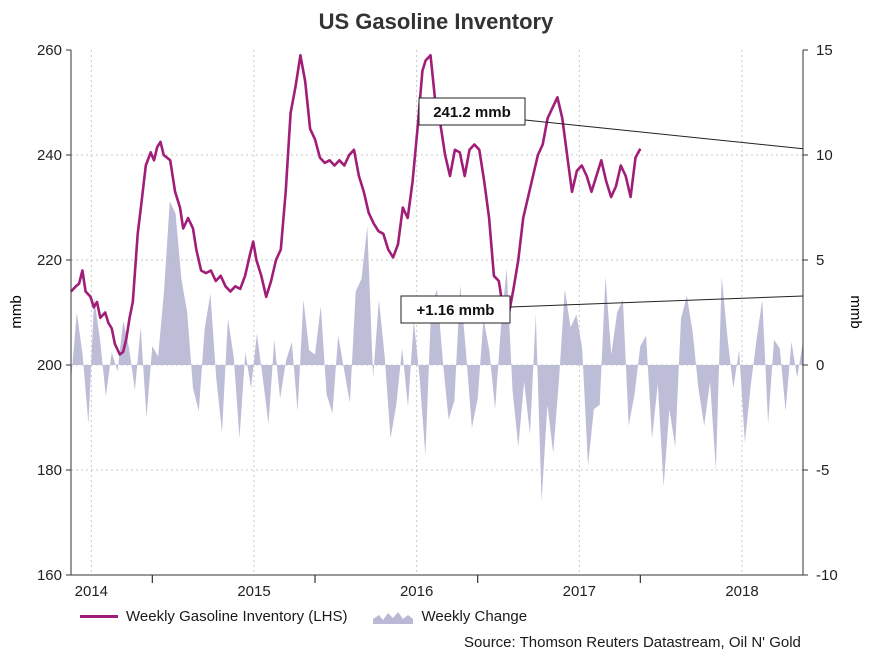  Describe the element at coordinates (99, 616) in the screenshot. I see `legend-line-swatch` at that location.